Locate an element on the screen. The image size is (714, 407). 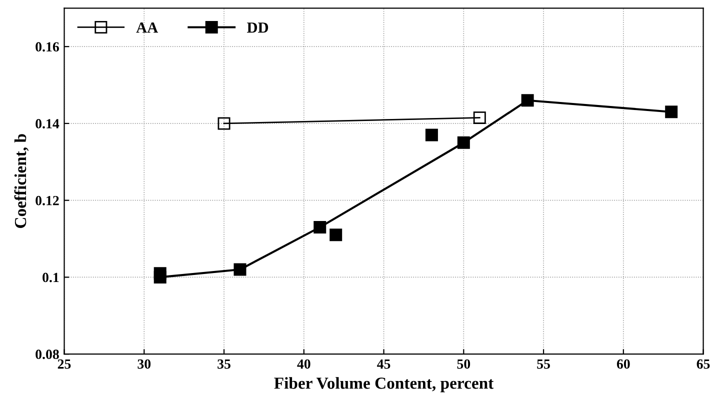
x-tick-label: 50 is located at coordinates (463, 364).